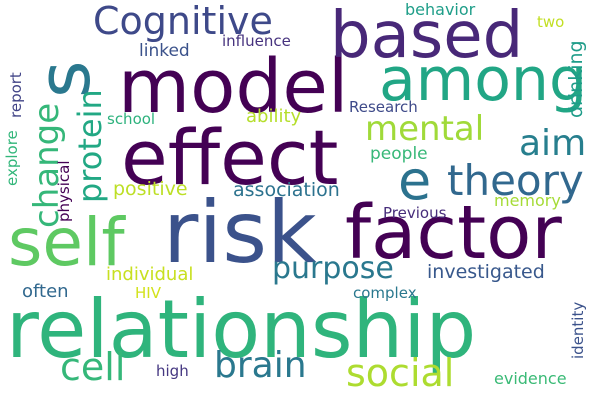 The image size is (600, 400). What do you see at coordinates (131, 119) in the screenshot?
I see `word-school: school` at bounding box center [131, 119].